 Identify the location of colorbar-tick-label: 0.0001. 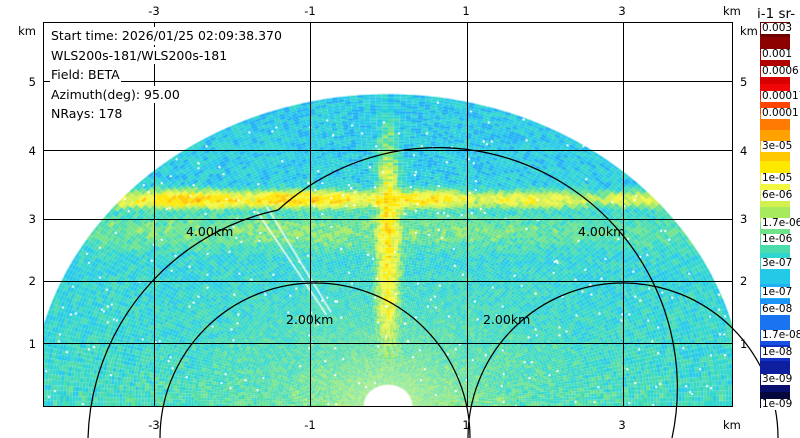
(780, 113).